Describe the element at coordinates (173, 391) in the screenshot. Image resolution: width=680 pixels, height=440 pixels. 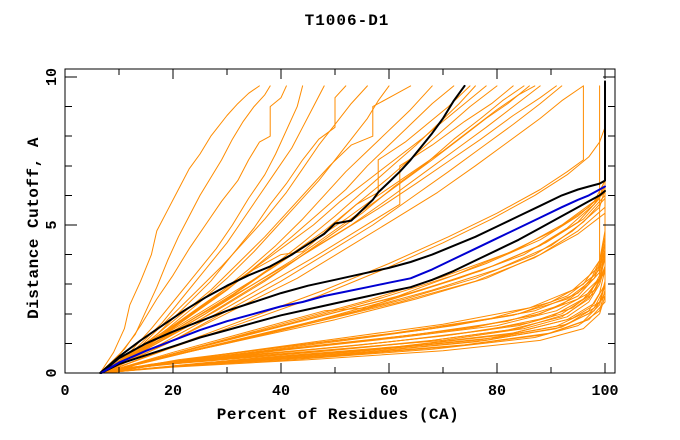
I see `x-tick-label: 20` at that location.